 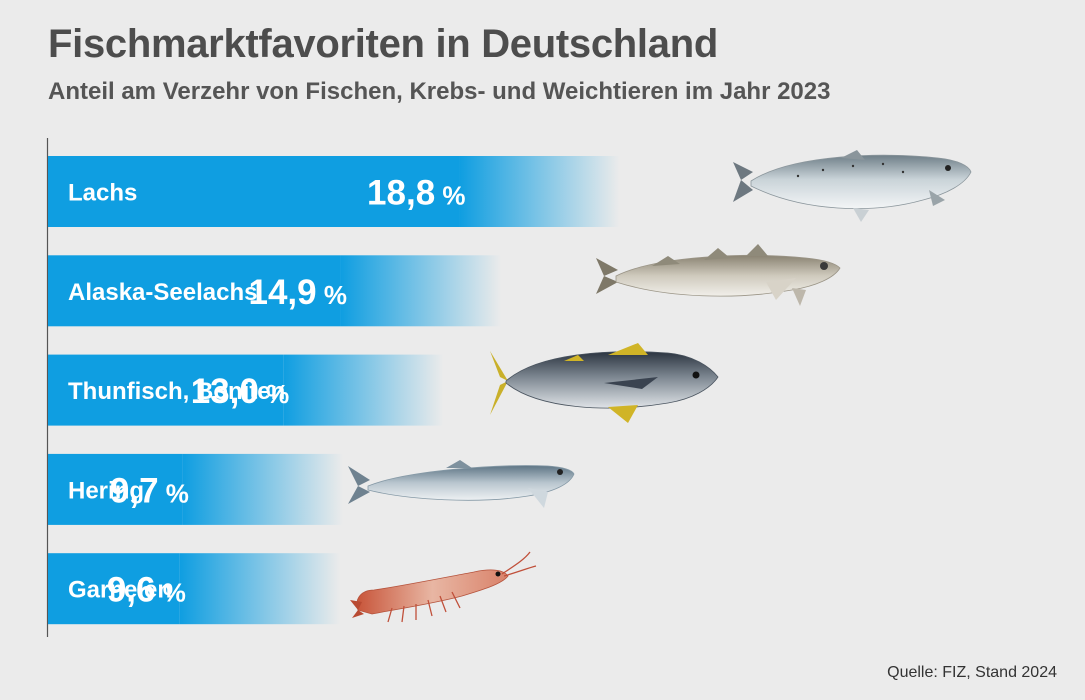 I want to click on bar-value-label: 9,7 %, so click(x=149, y=490).